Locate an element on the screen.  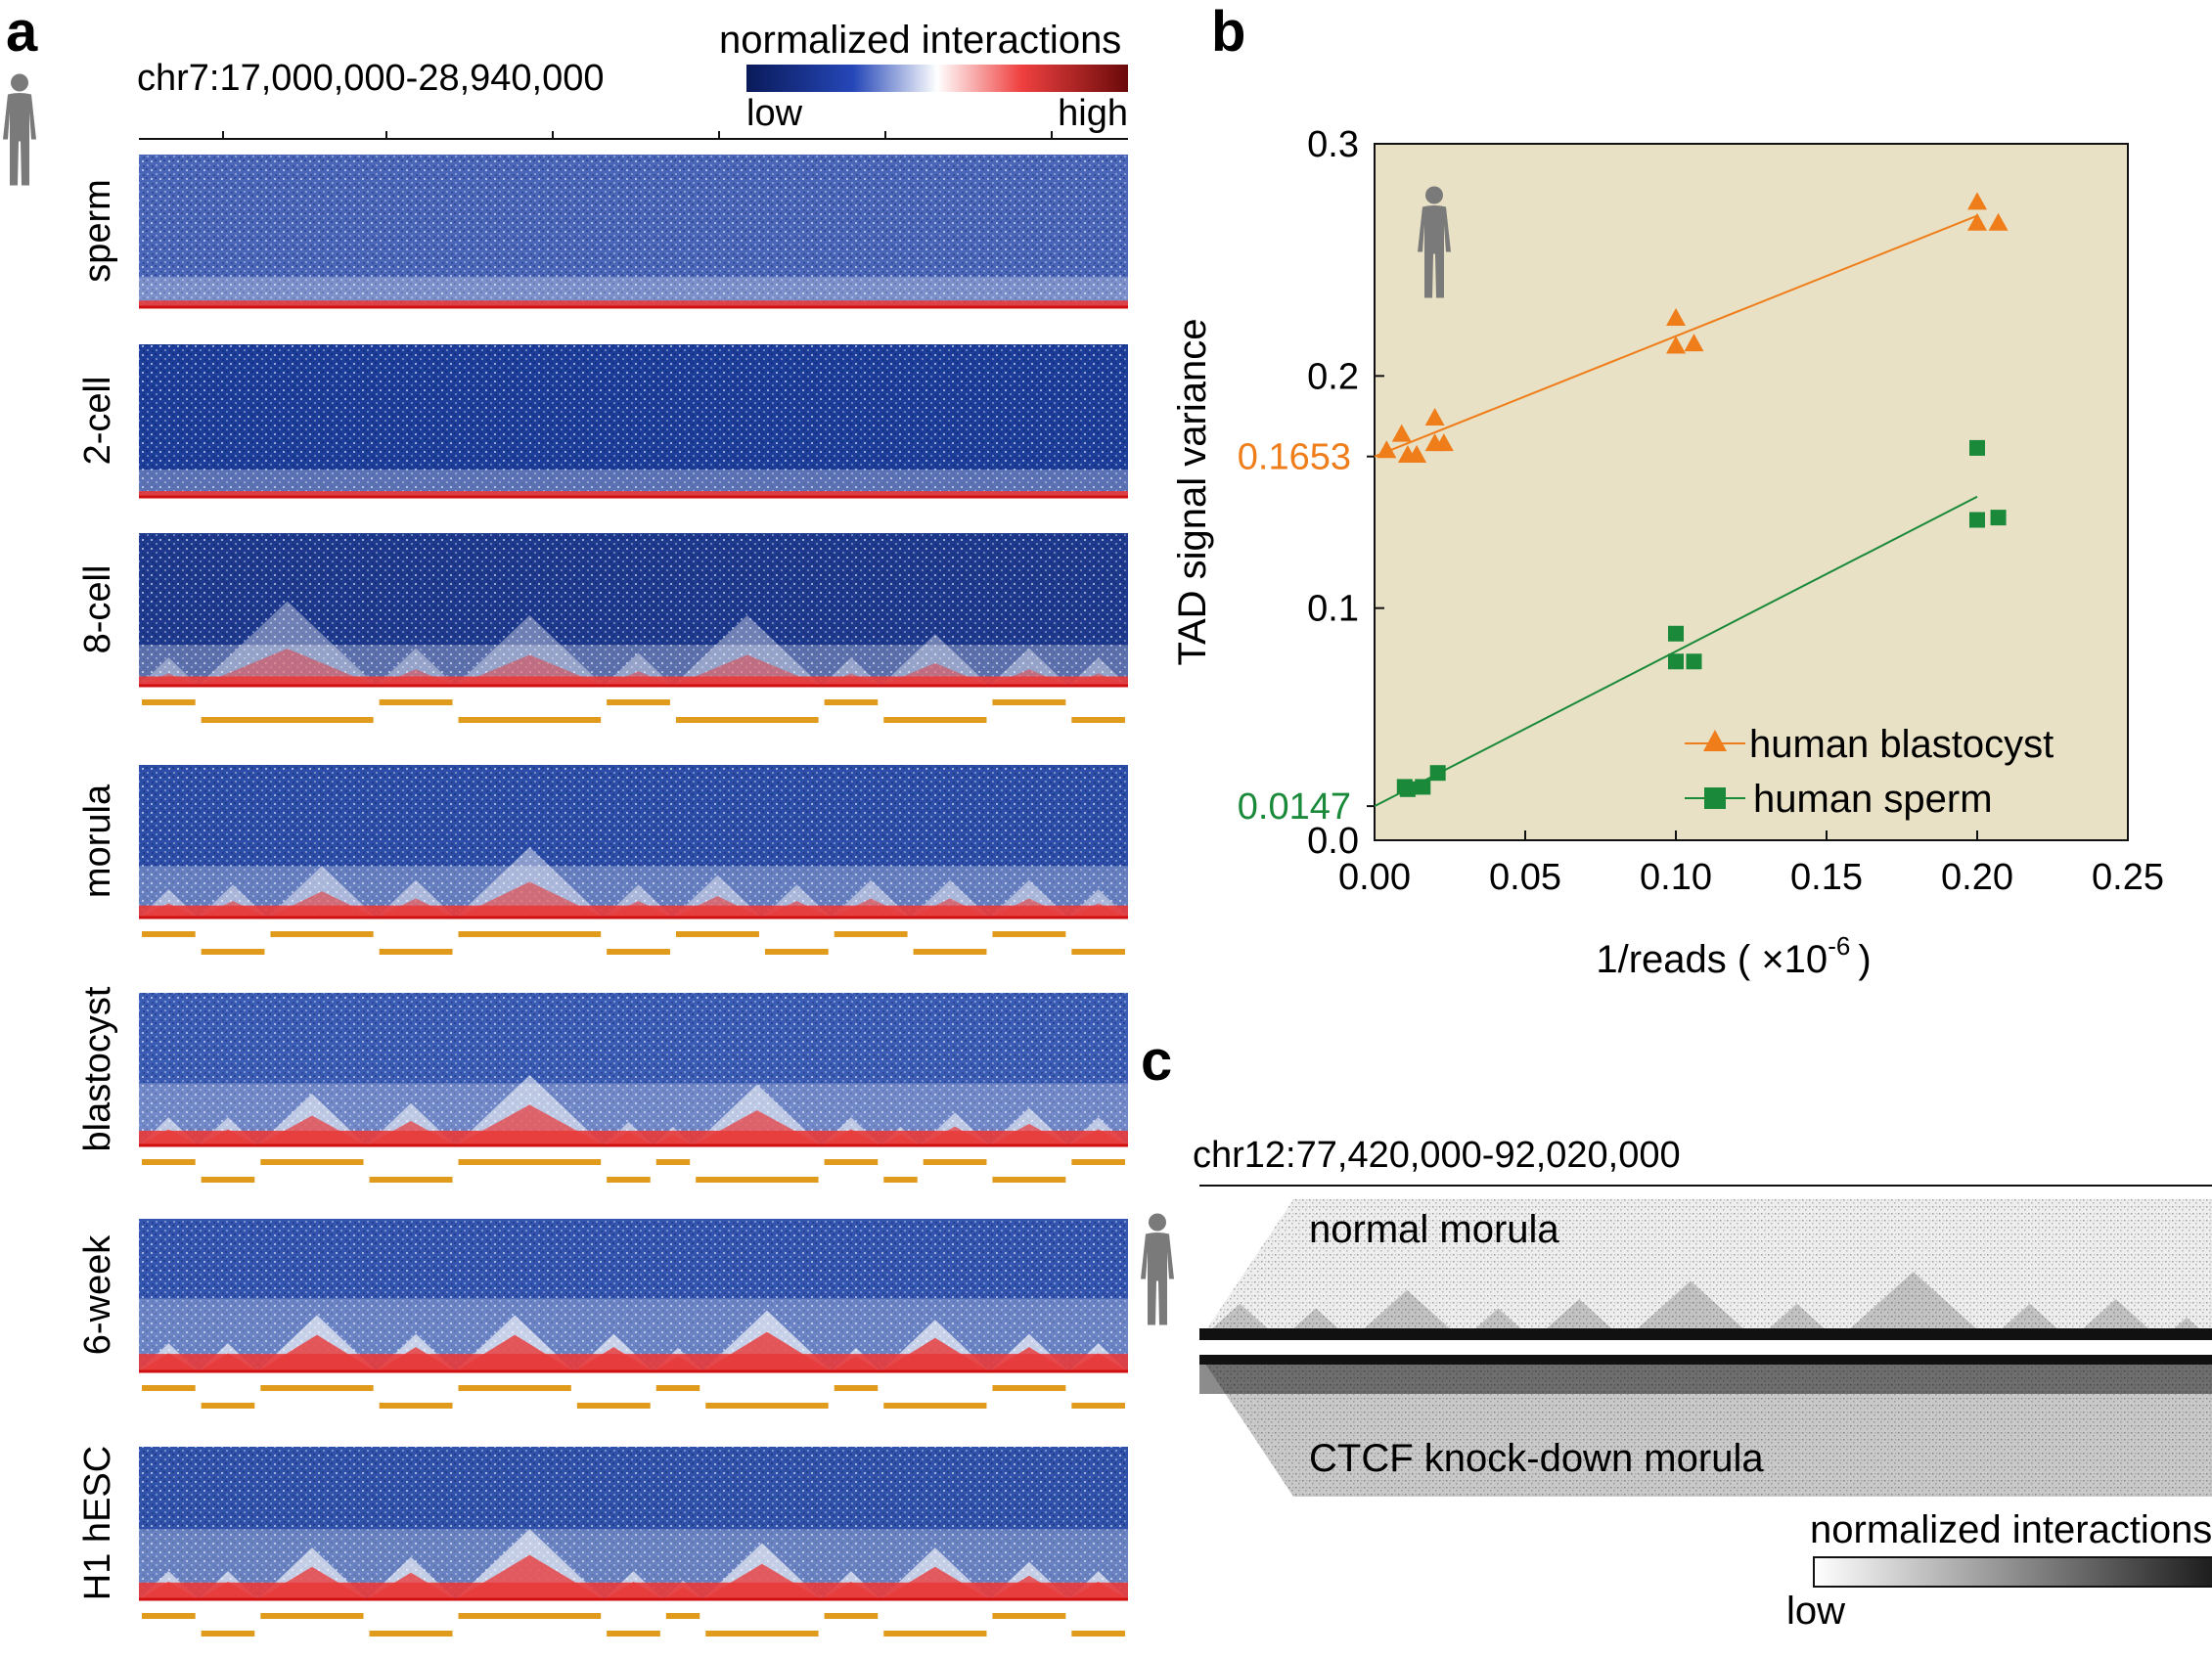
legend-entry-sperm: human sperm is located at coordinates (1839, 799).